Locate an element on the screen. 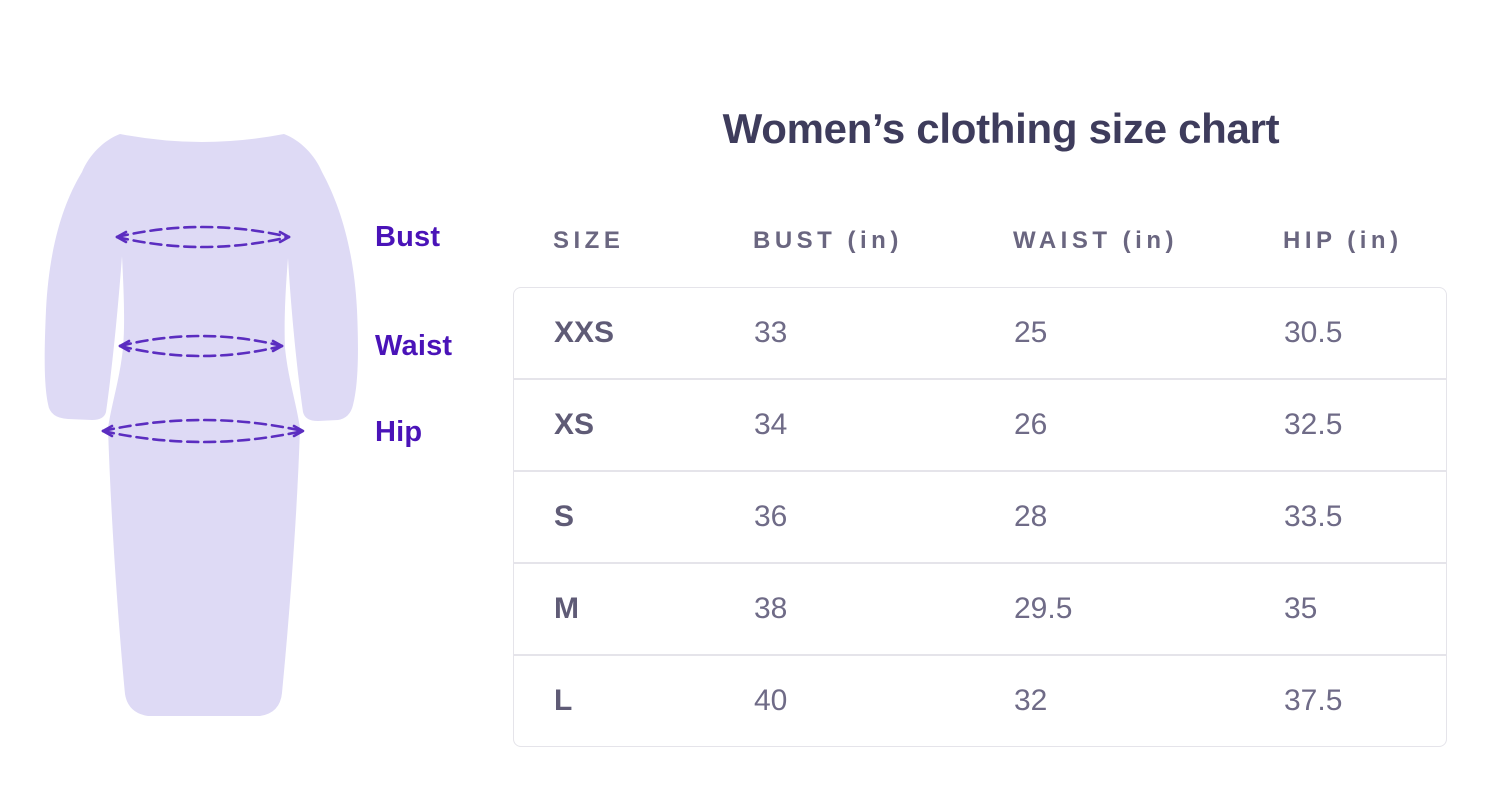 The height and width of the screenshot is (800, 1500). column-header-waist: WAIST (in) is located at coordinates (1095, 240).